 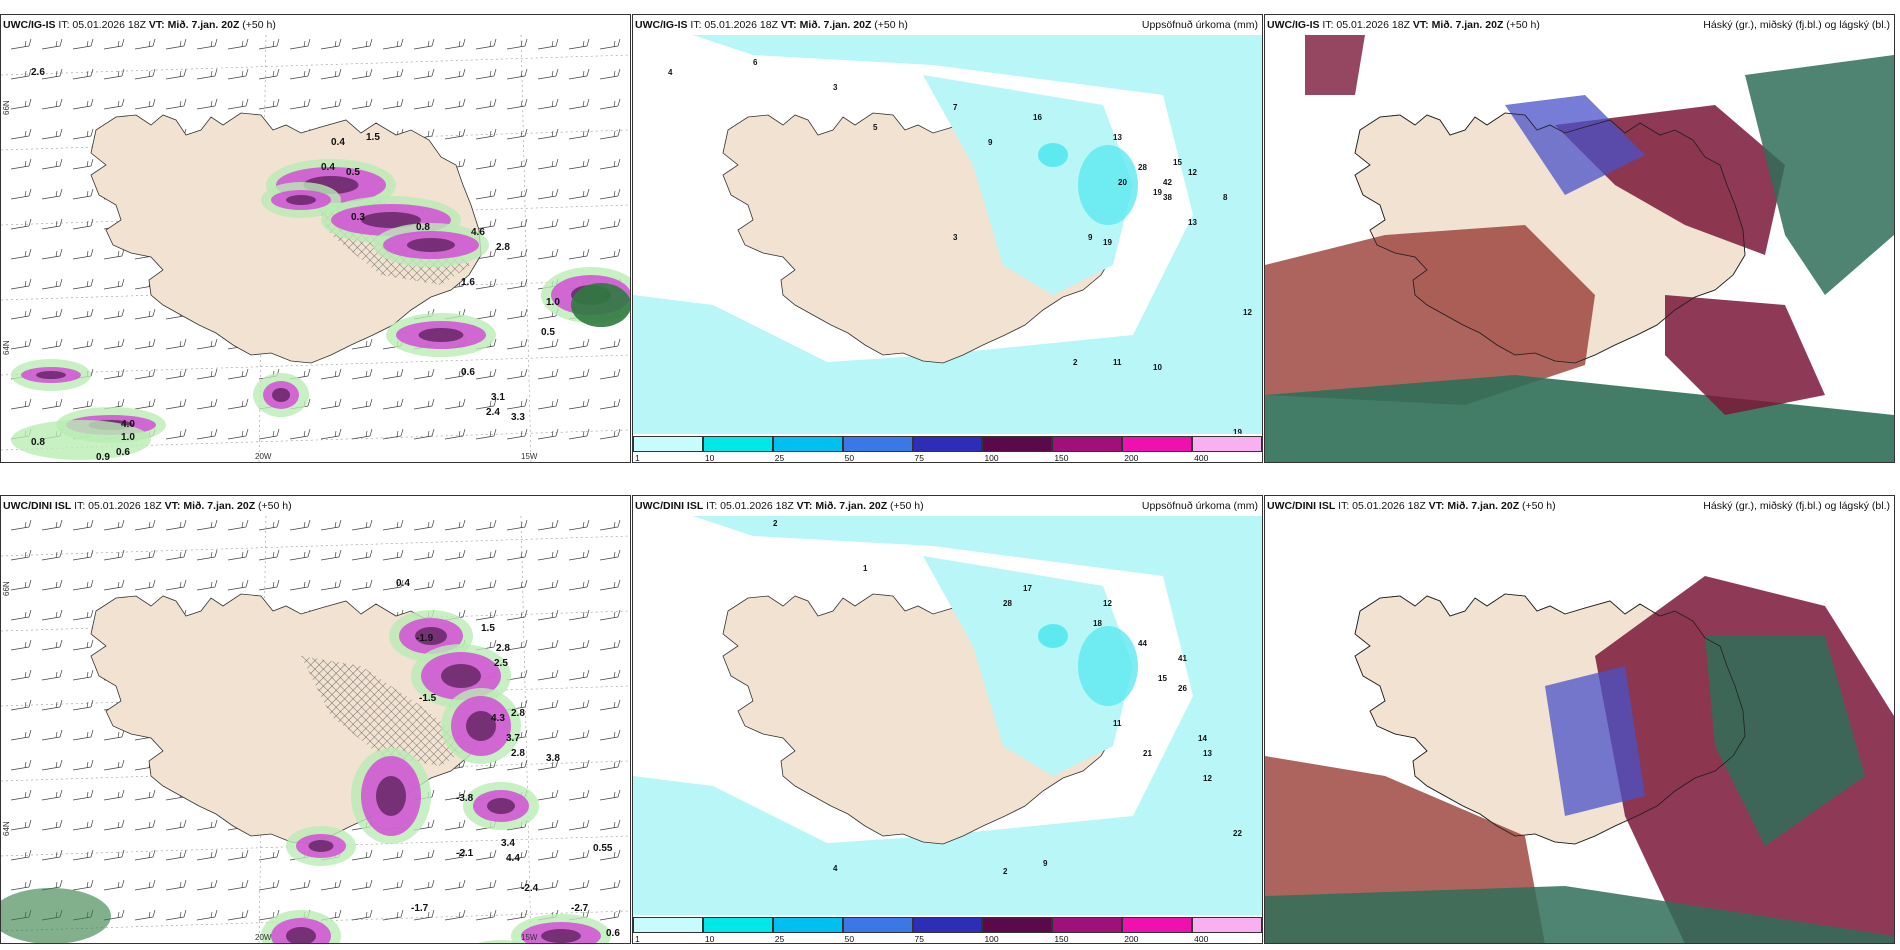 What do you see at coordinates (990, 142) in the screenshot?
I see `precip-value-label: 9` at bounding box center [990, 142].